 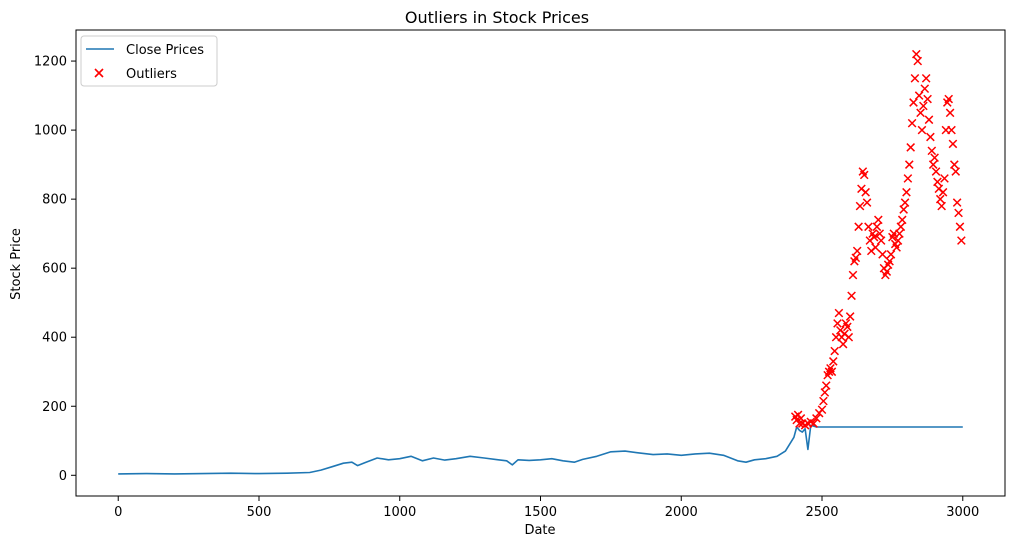 I want to click on x-tick-label: 3000, so click(x=962, y=512).